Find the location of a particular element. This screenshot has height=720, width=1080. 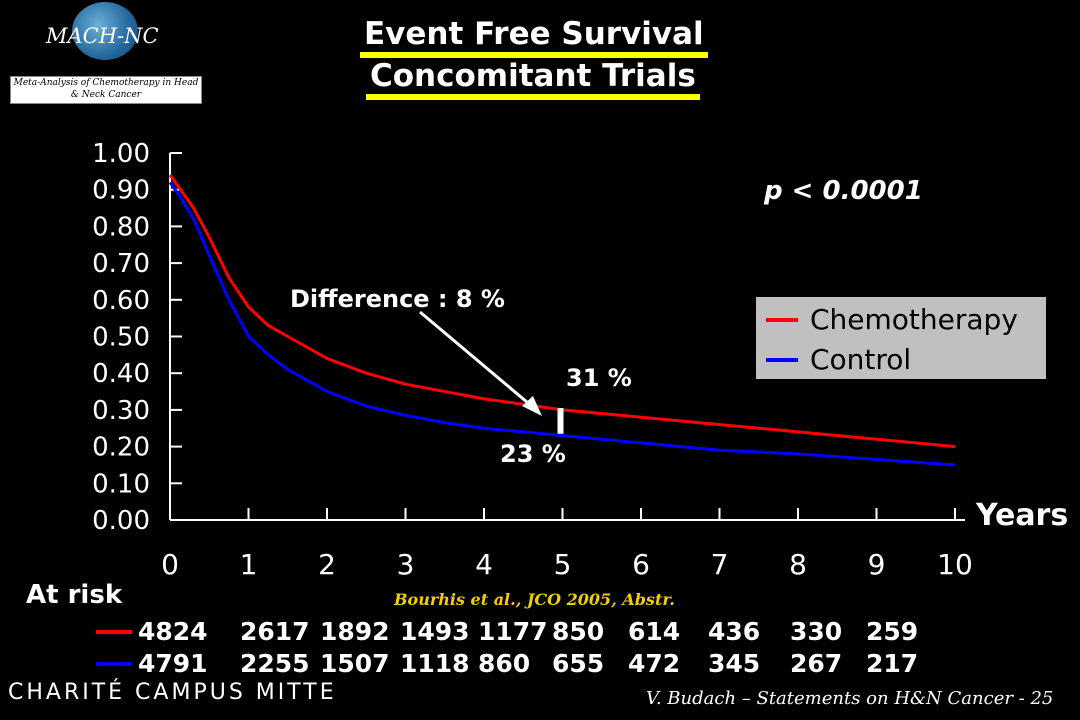

risk-key-control is located at coordinates (114, 664).